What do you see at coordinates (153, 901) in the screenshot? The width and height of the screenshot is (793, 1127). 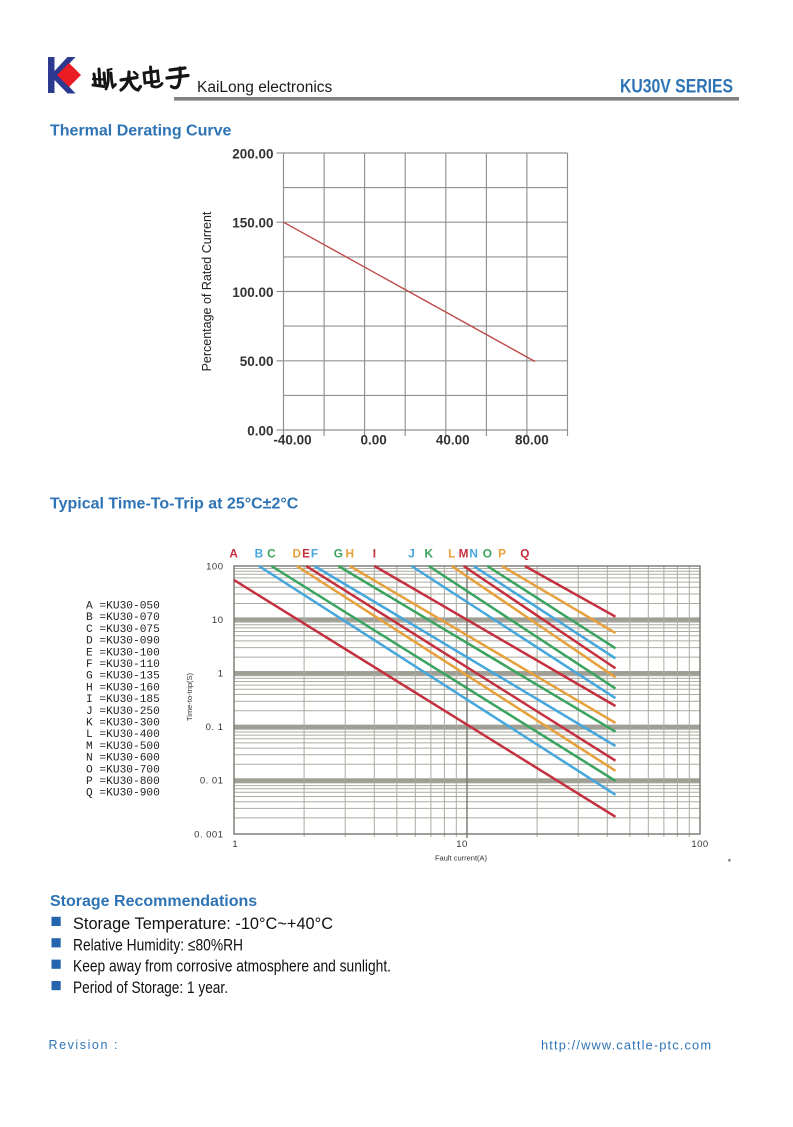 I see `svg-text: Storage Recommendations` at bounding box center [153, 901].